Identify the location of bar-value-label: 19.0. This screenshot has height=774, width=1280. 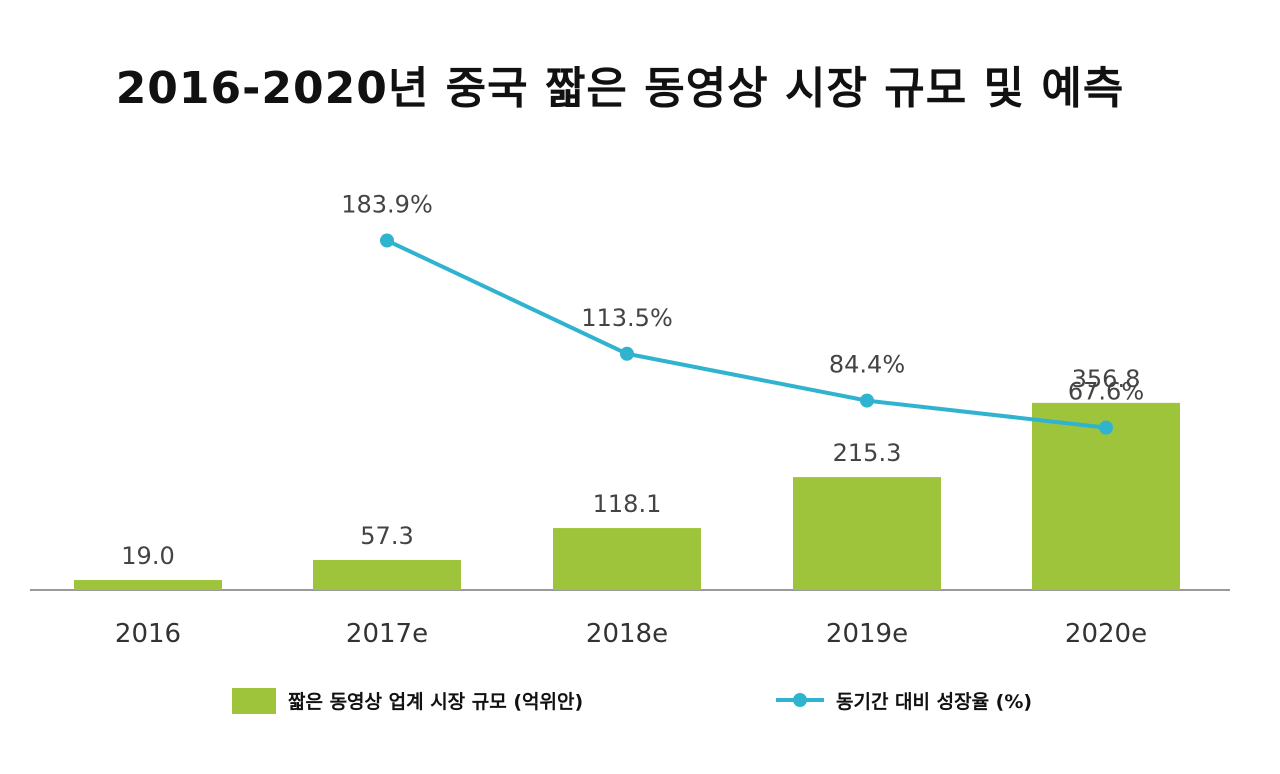
(147, 556).